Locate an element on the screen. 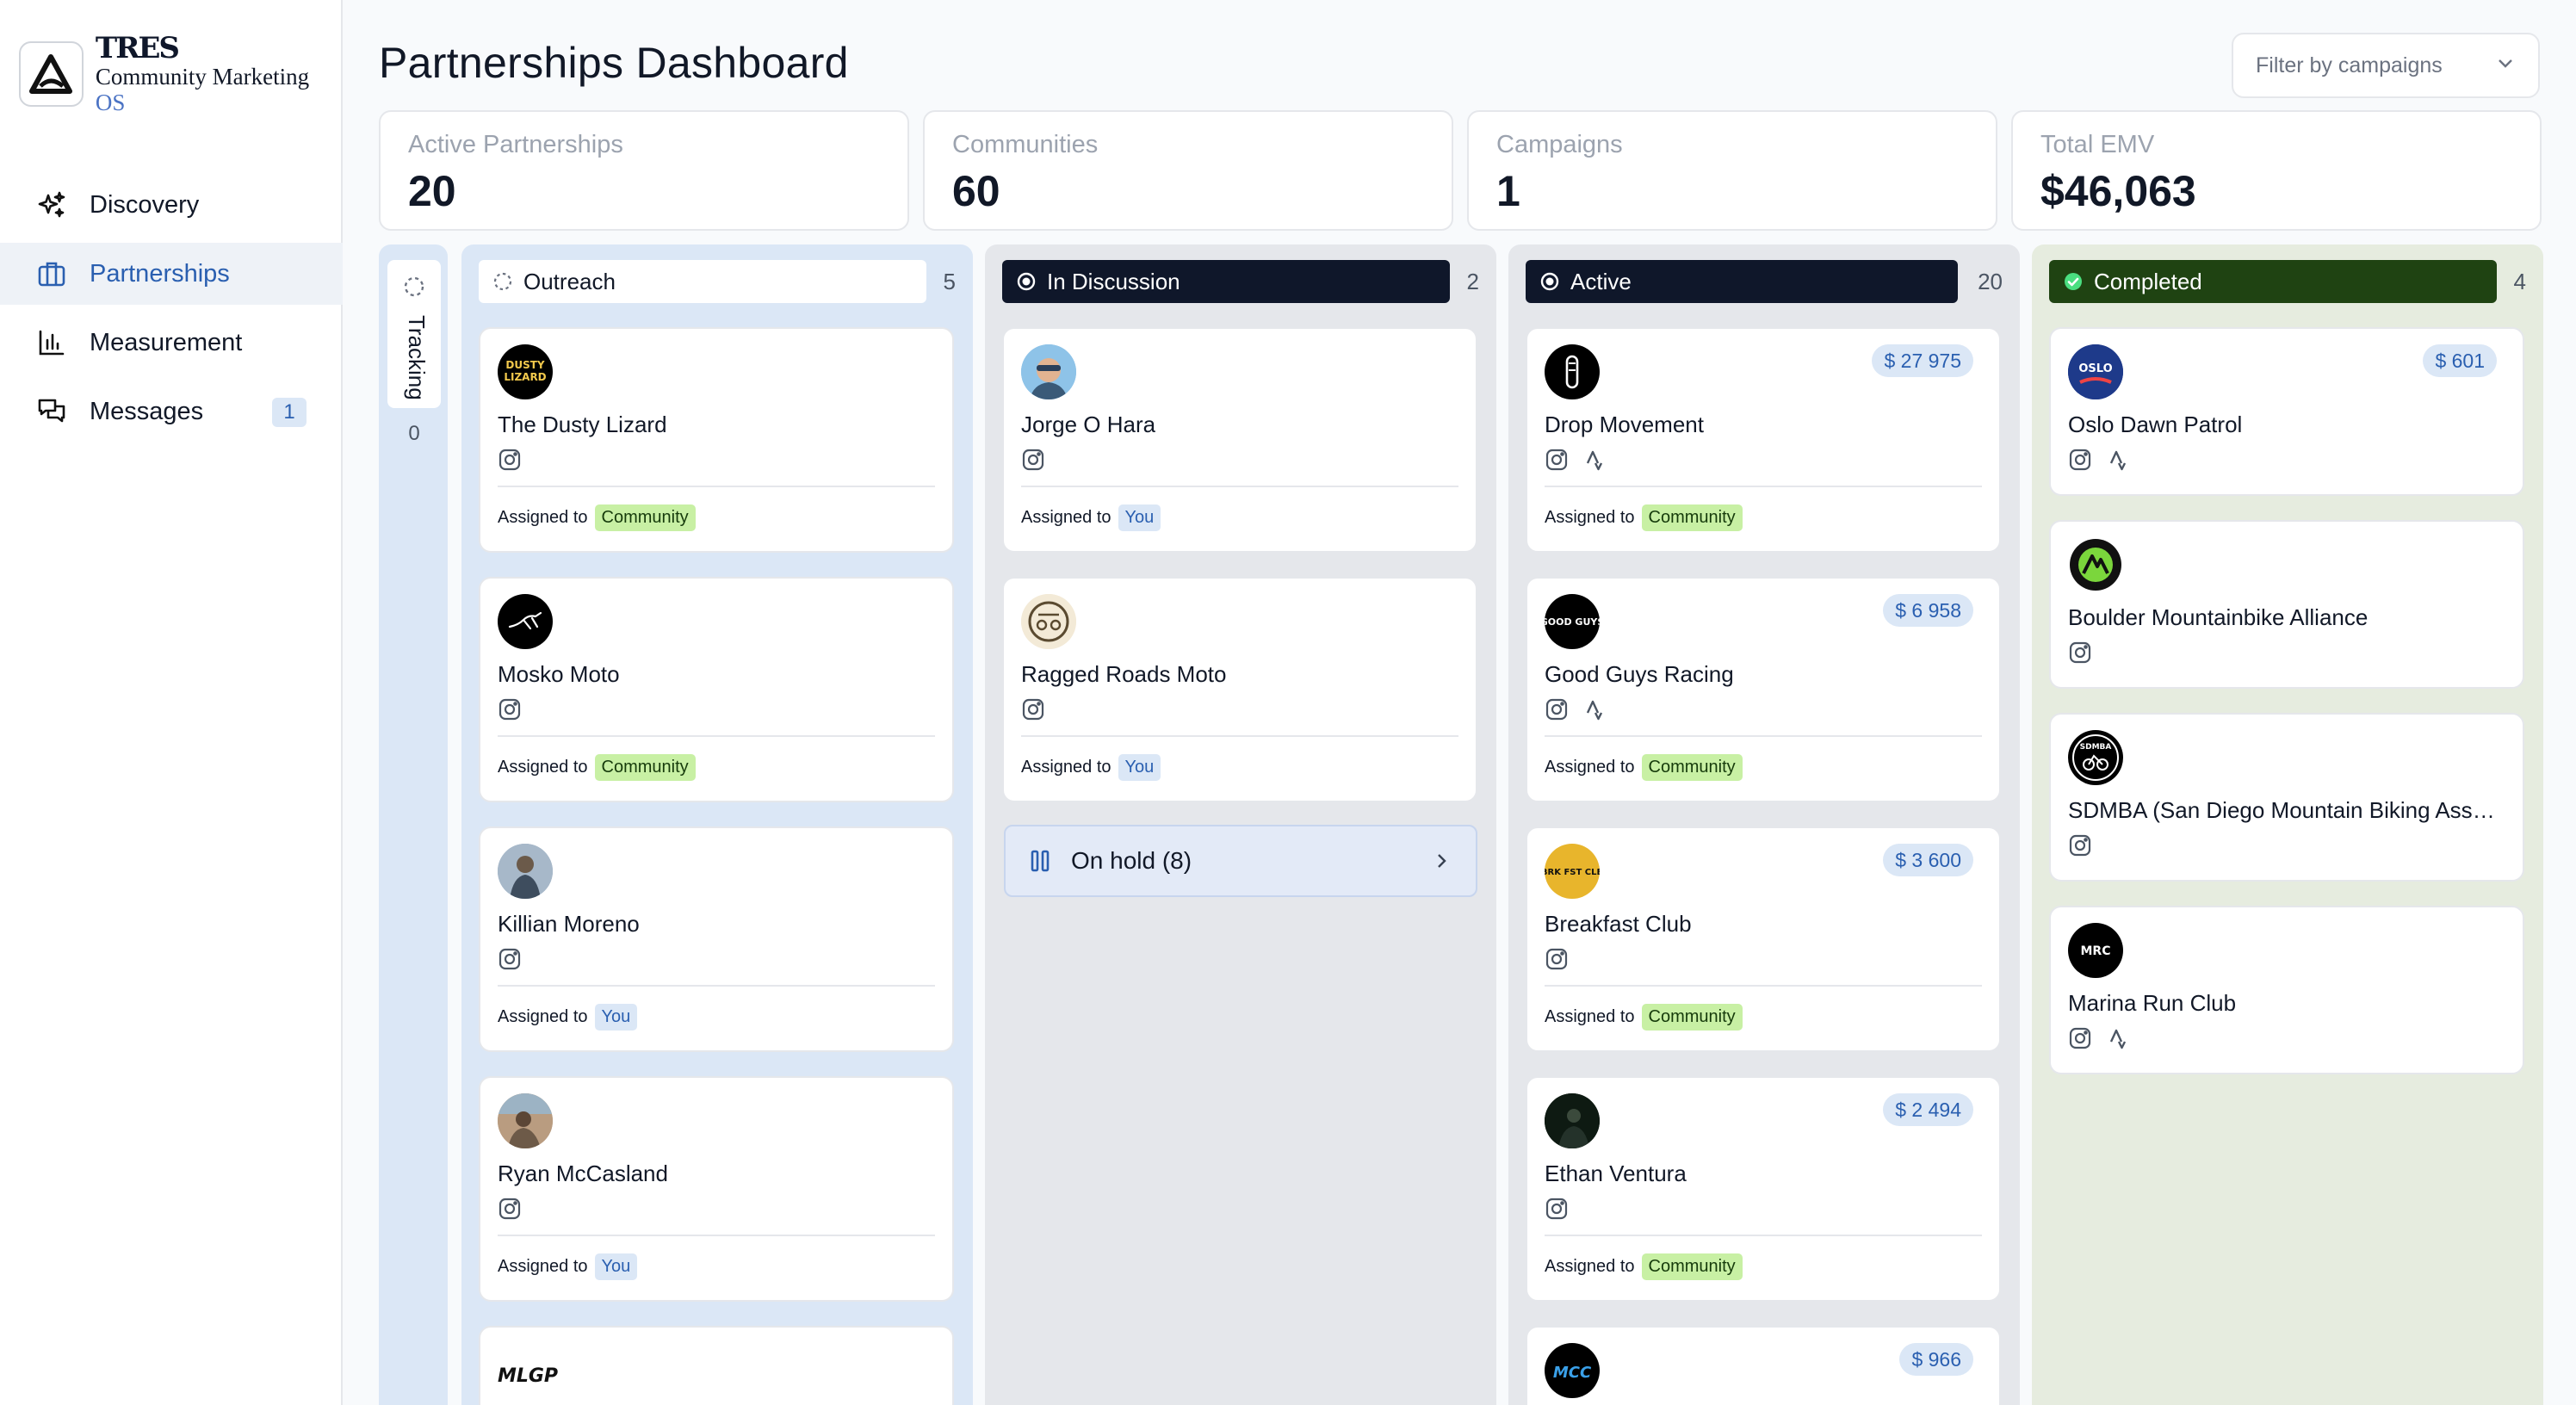  completed-pill: Completed is located at coordinates (2273, 281).